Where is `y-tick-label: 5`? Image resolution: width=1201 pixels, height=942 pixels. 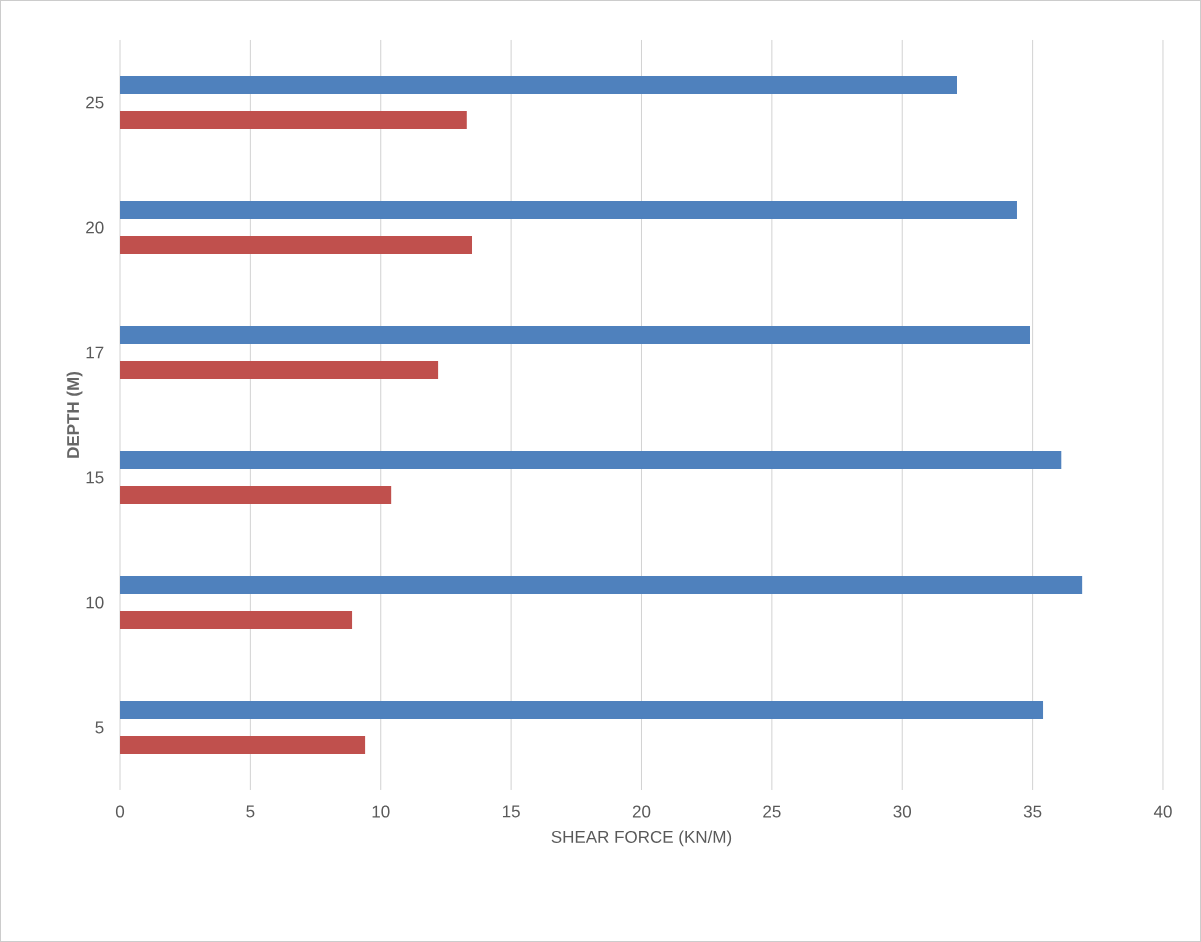 y-tick-label: 5 is located at coordinates (99, 727).